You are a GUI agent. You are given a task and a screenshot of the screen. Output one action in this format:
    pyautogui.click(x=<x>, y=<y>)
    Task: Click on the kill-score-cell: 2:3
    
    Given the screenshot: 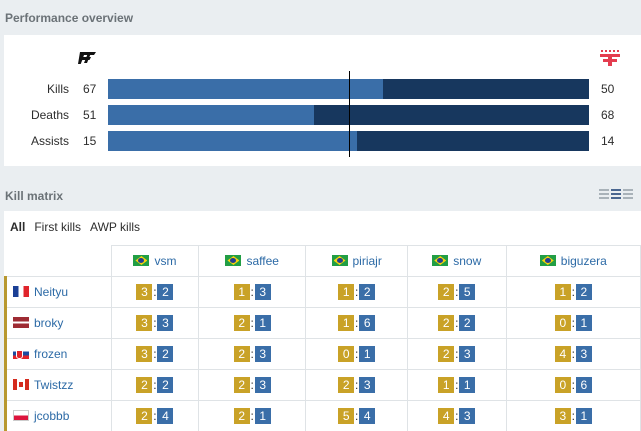 What is the action you would take?
    pyautogui.click(x=456, y=354)
    